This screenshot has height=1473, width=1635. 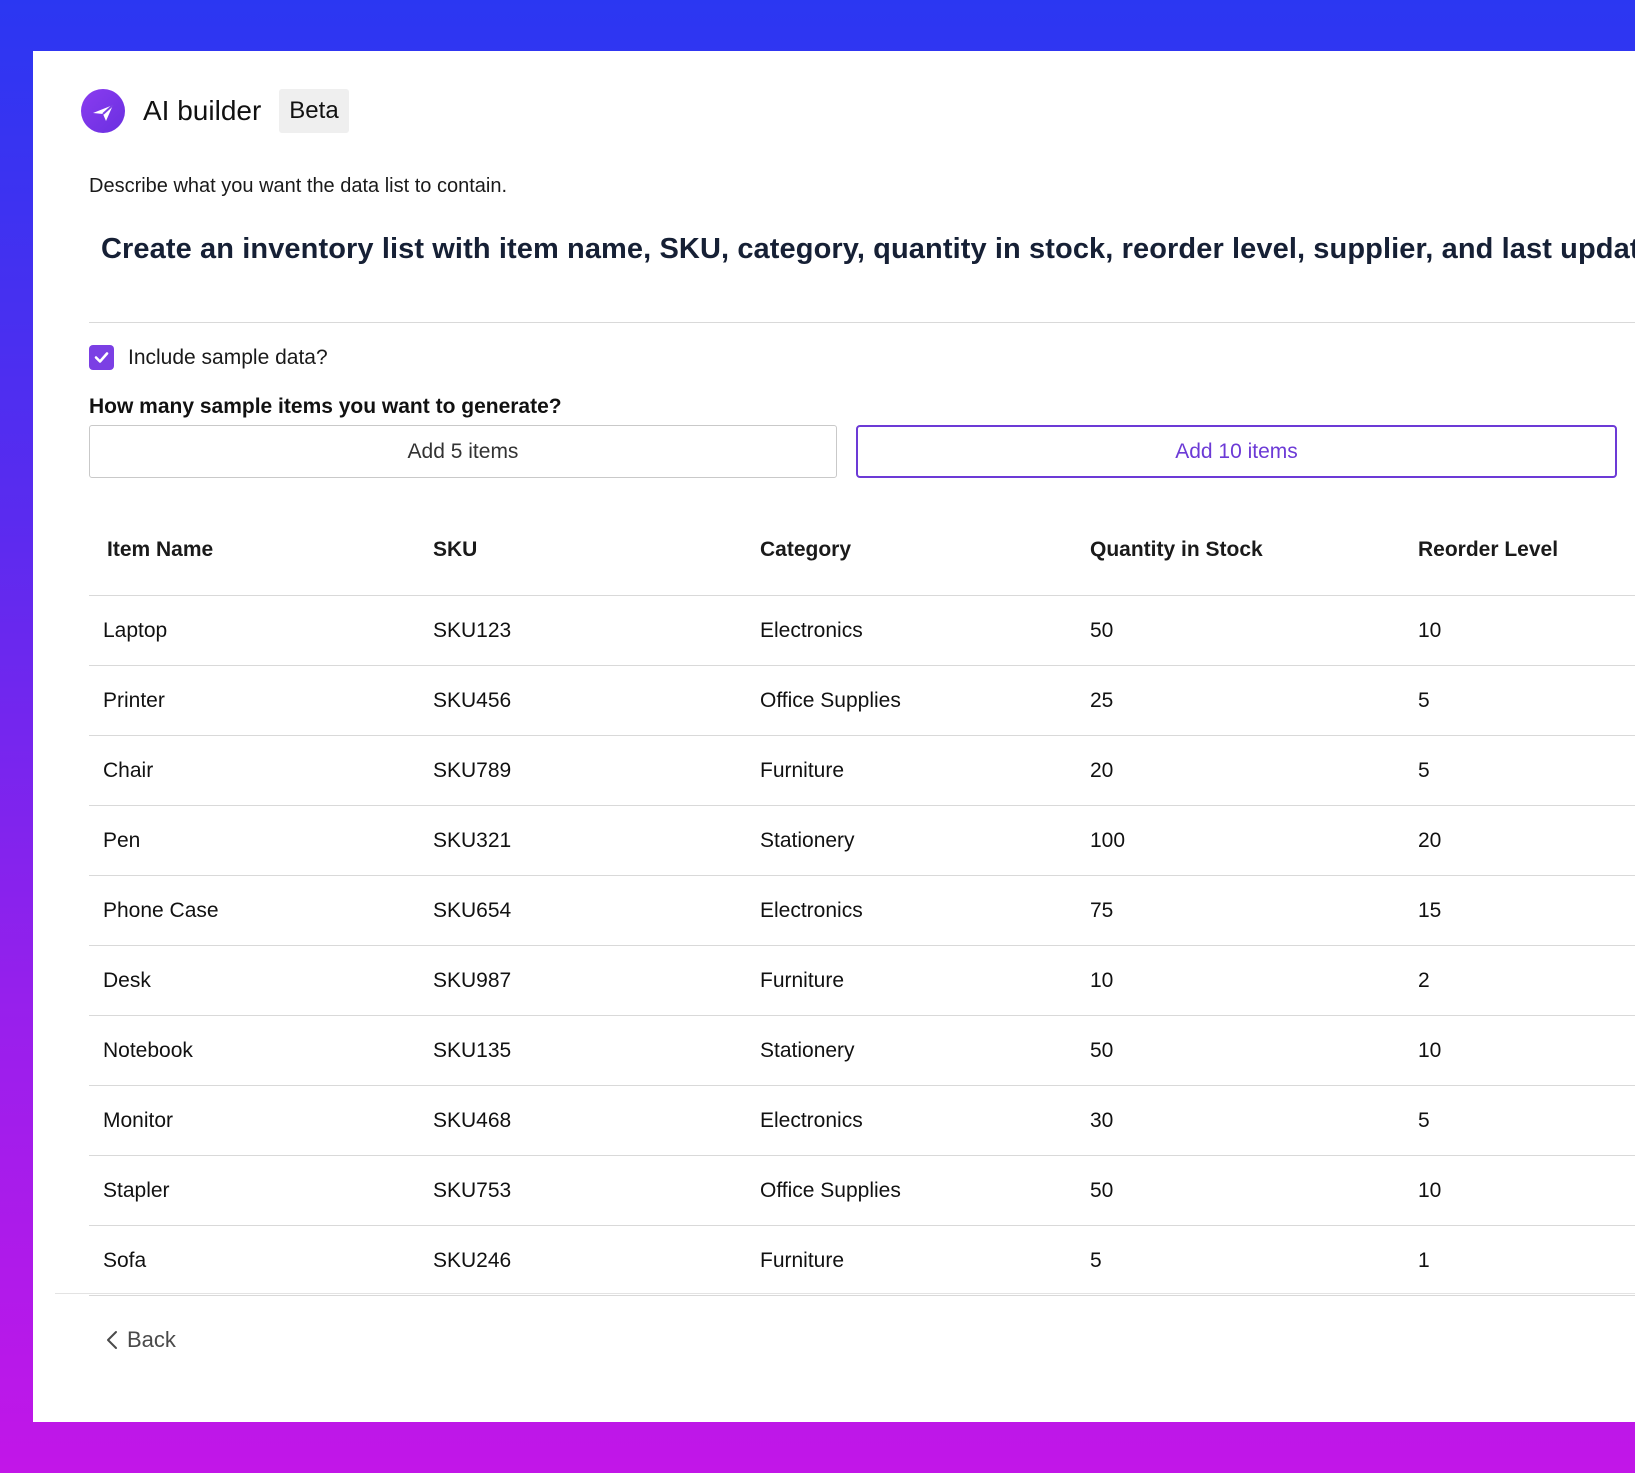 What do you see at coordinates (1108, 840) in the screenshot?
I see `cell-quantity: 100` at bounding box center [1108, 840].